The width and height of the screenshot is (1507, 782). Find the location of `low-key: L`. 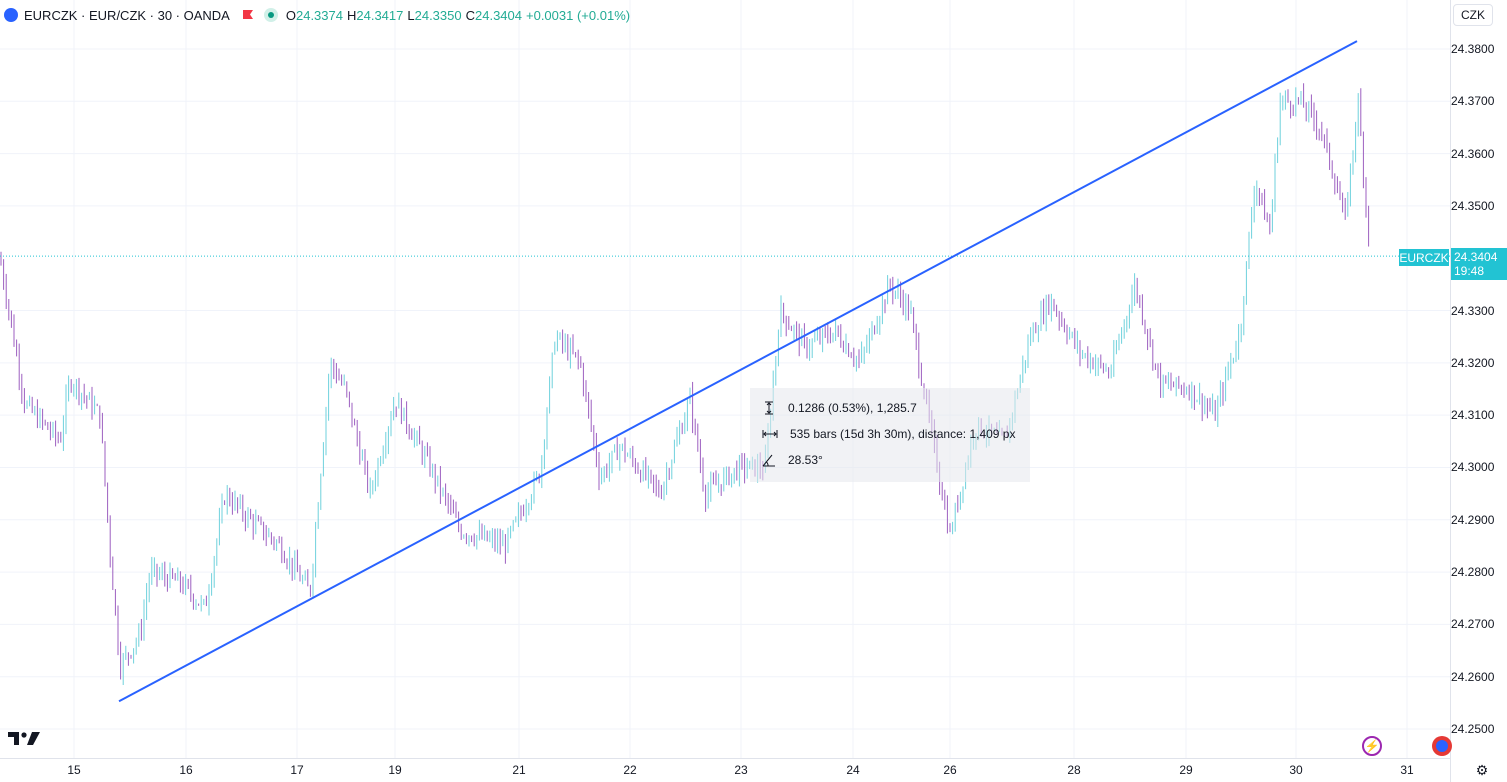

low-key: L is located at coordinates (411, 15).